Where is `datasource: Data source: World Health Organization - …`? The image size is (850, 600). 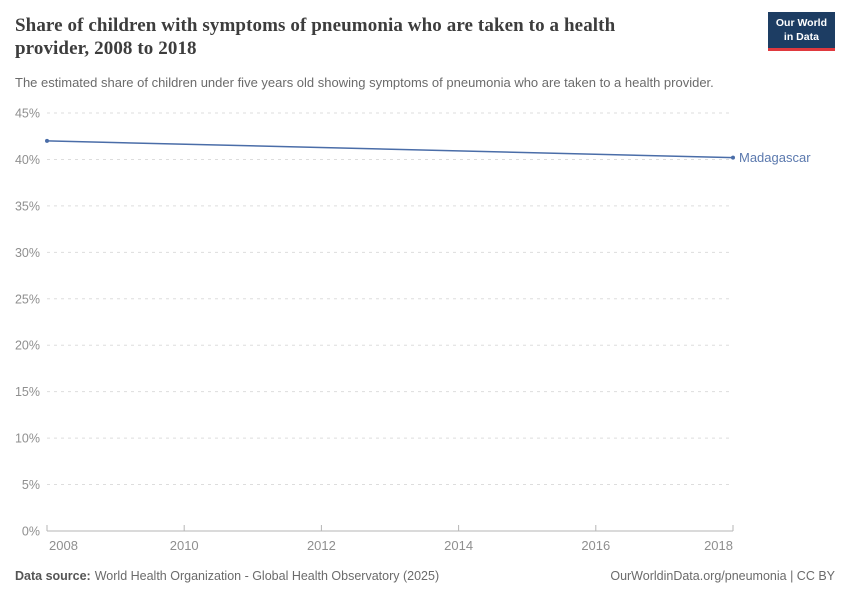 datasource: Data source: World Health Organization - … is located at coordinates (227, 576).